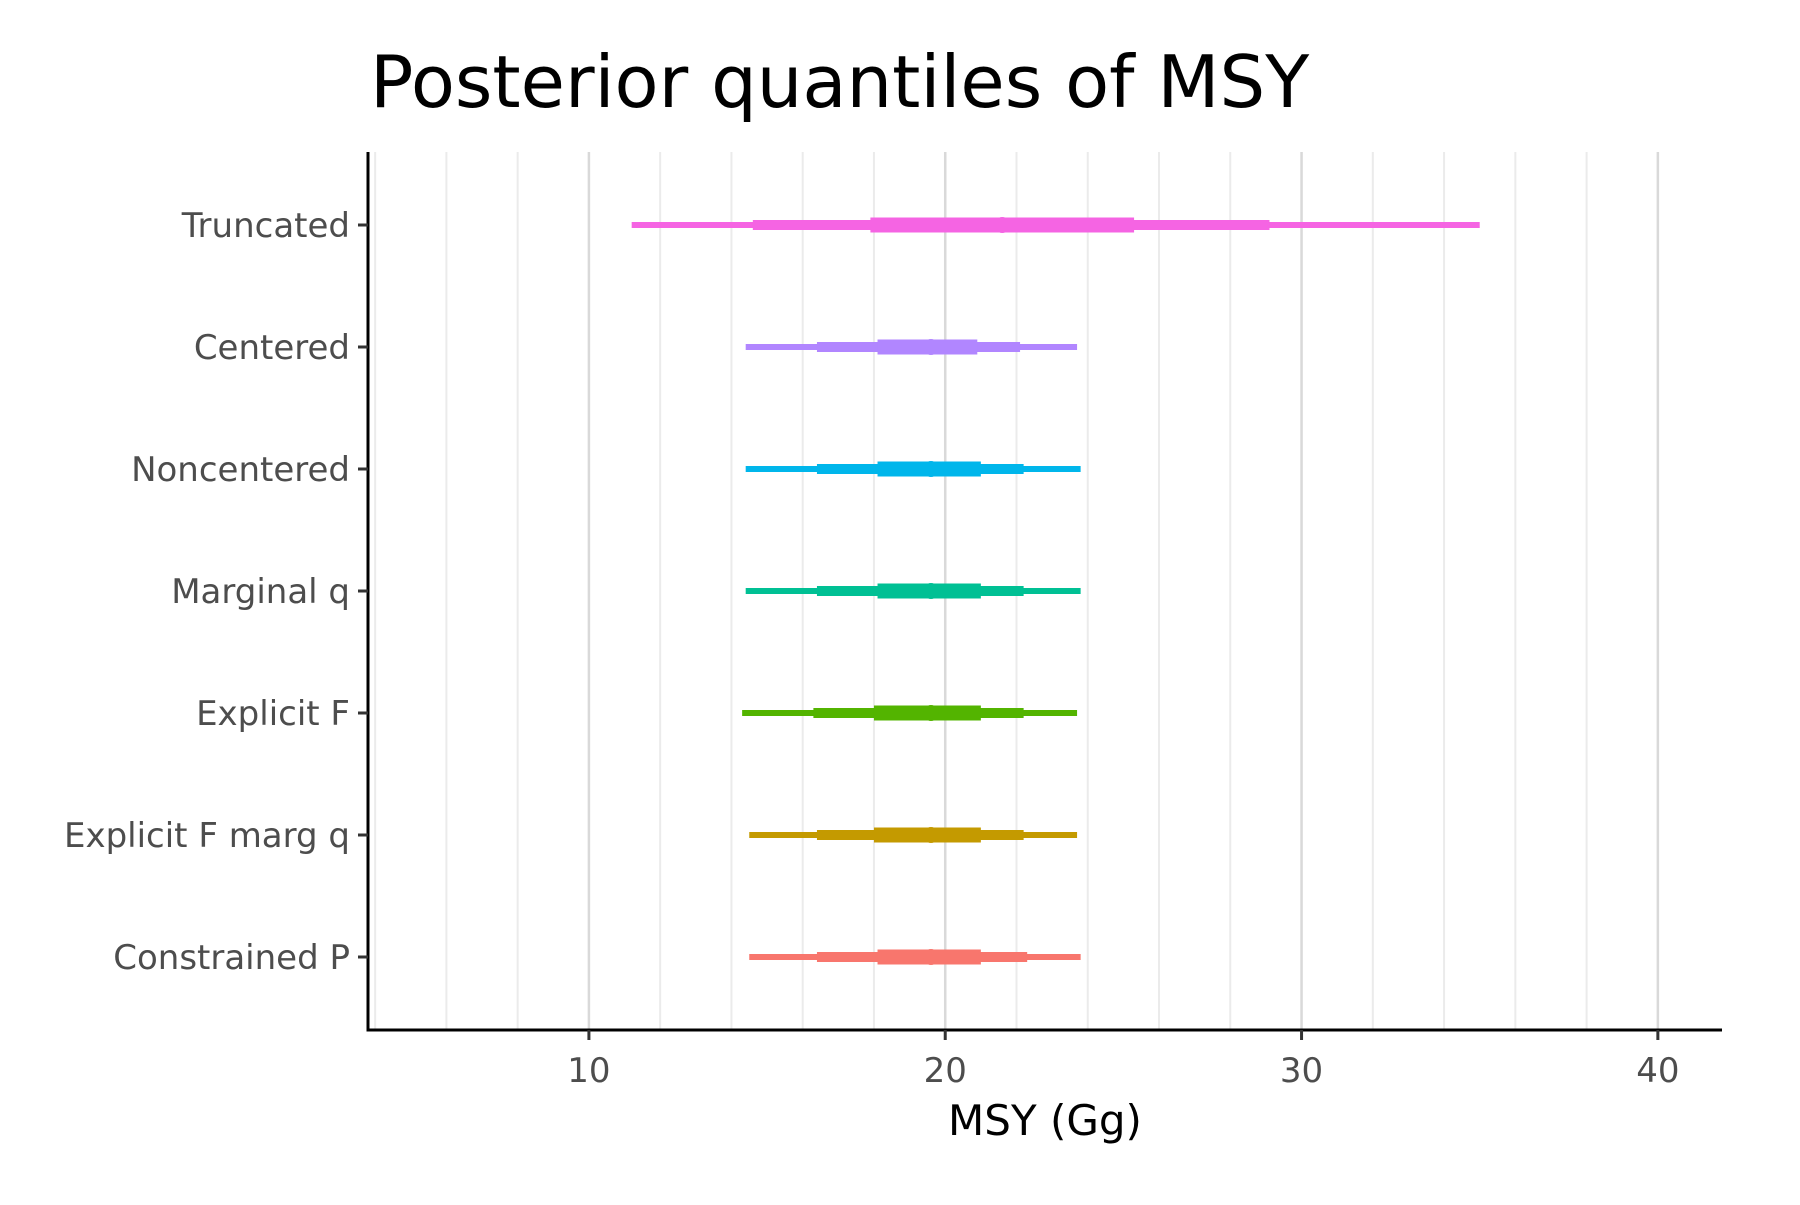  Describe the element at coordinates (915, 957) in the screenshot. I see `interval-constrained-p` at that location.